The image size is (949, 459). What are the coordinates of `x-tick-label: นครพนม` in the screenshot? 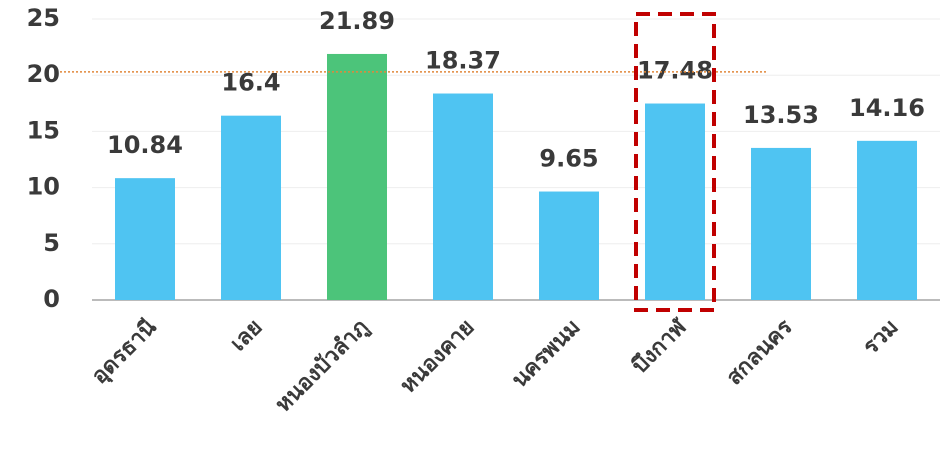 It's located at (546, 354).